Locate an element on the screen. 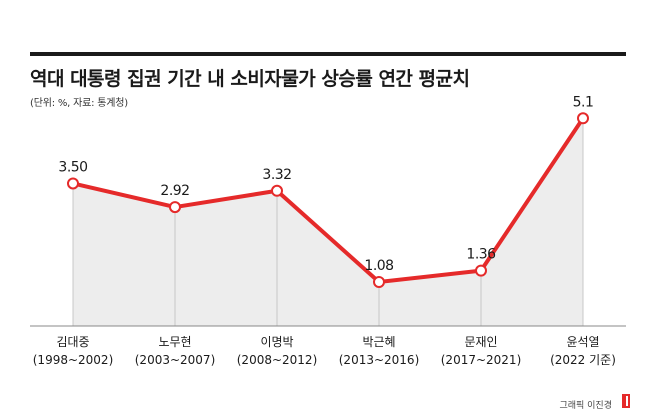 This screenshot has height=420, width=658. chart-subtitle: (단위: %, 자료: 통계청) is located at coordinates (79, 103).